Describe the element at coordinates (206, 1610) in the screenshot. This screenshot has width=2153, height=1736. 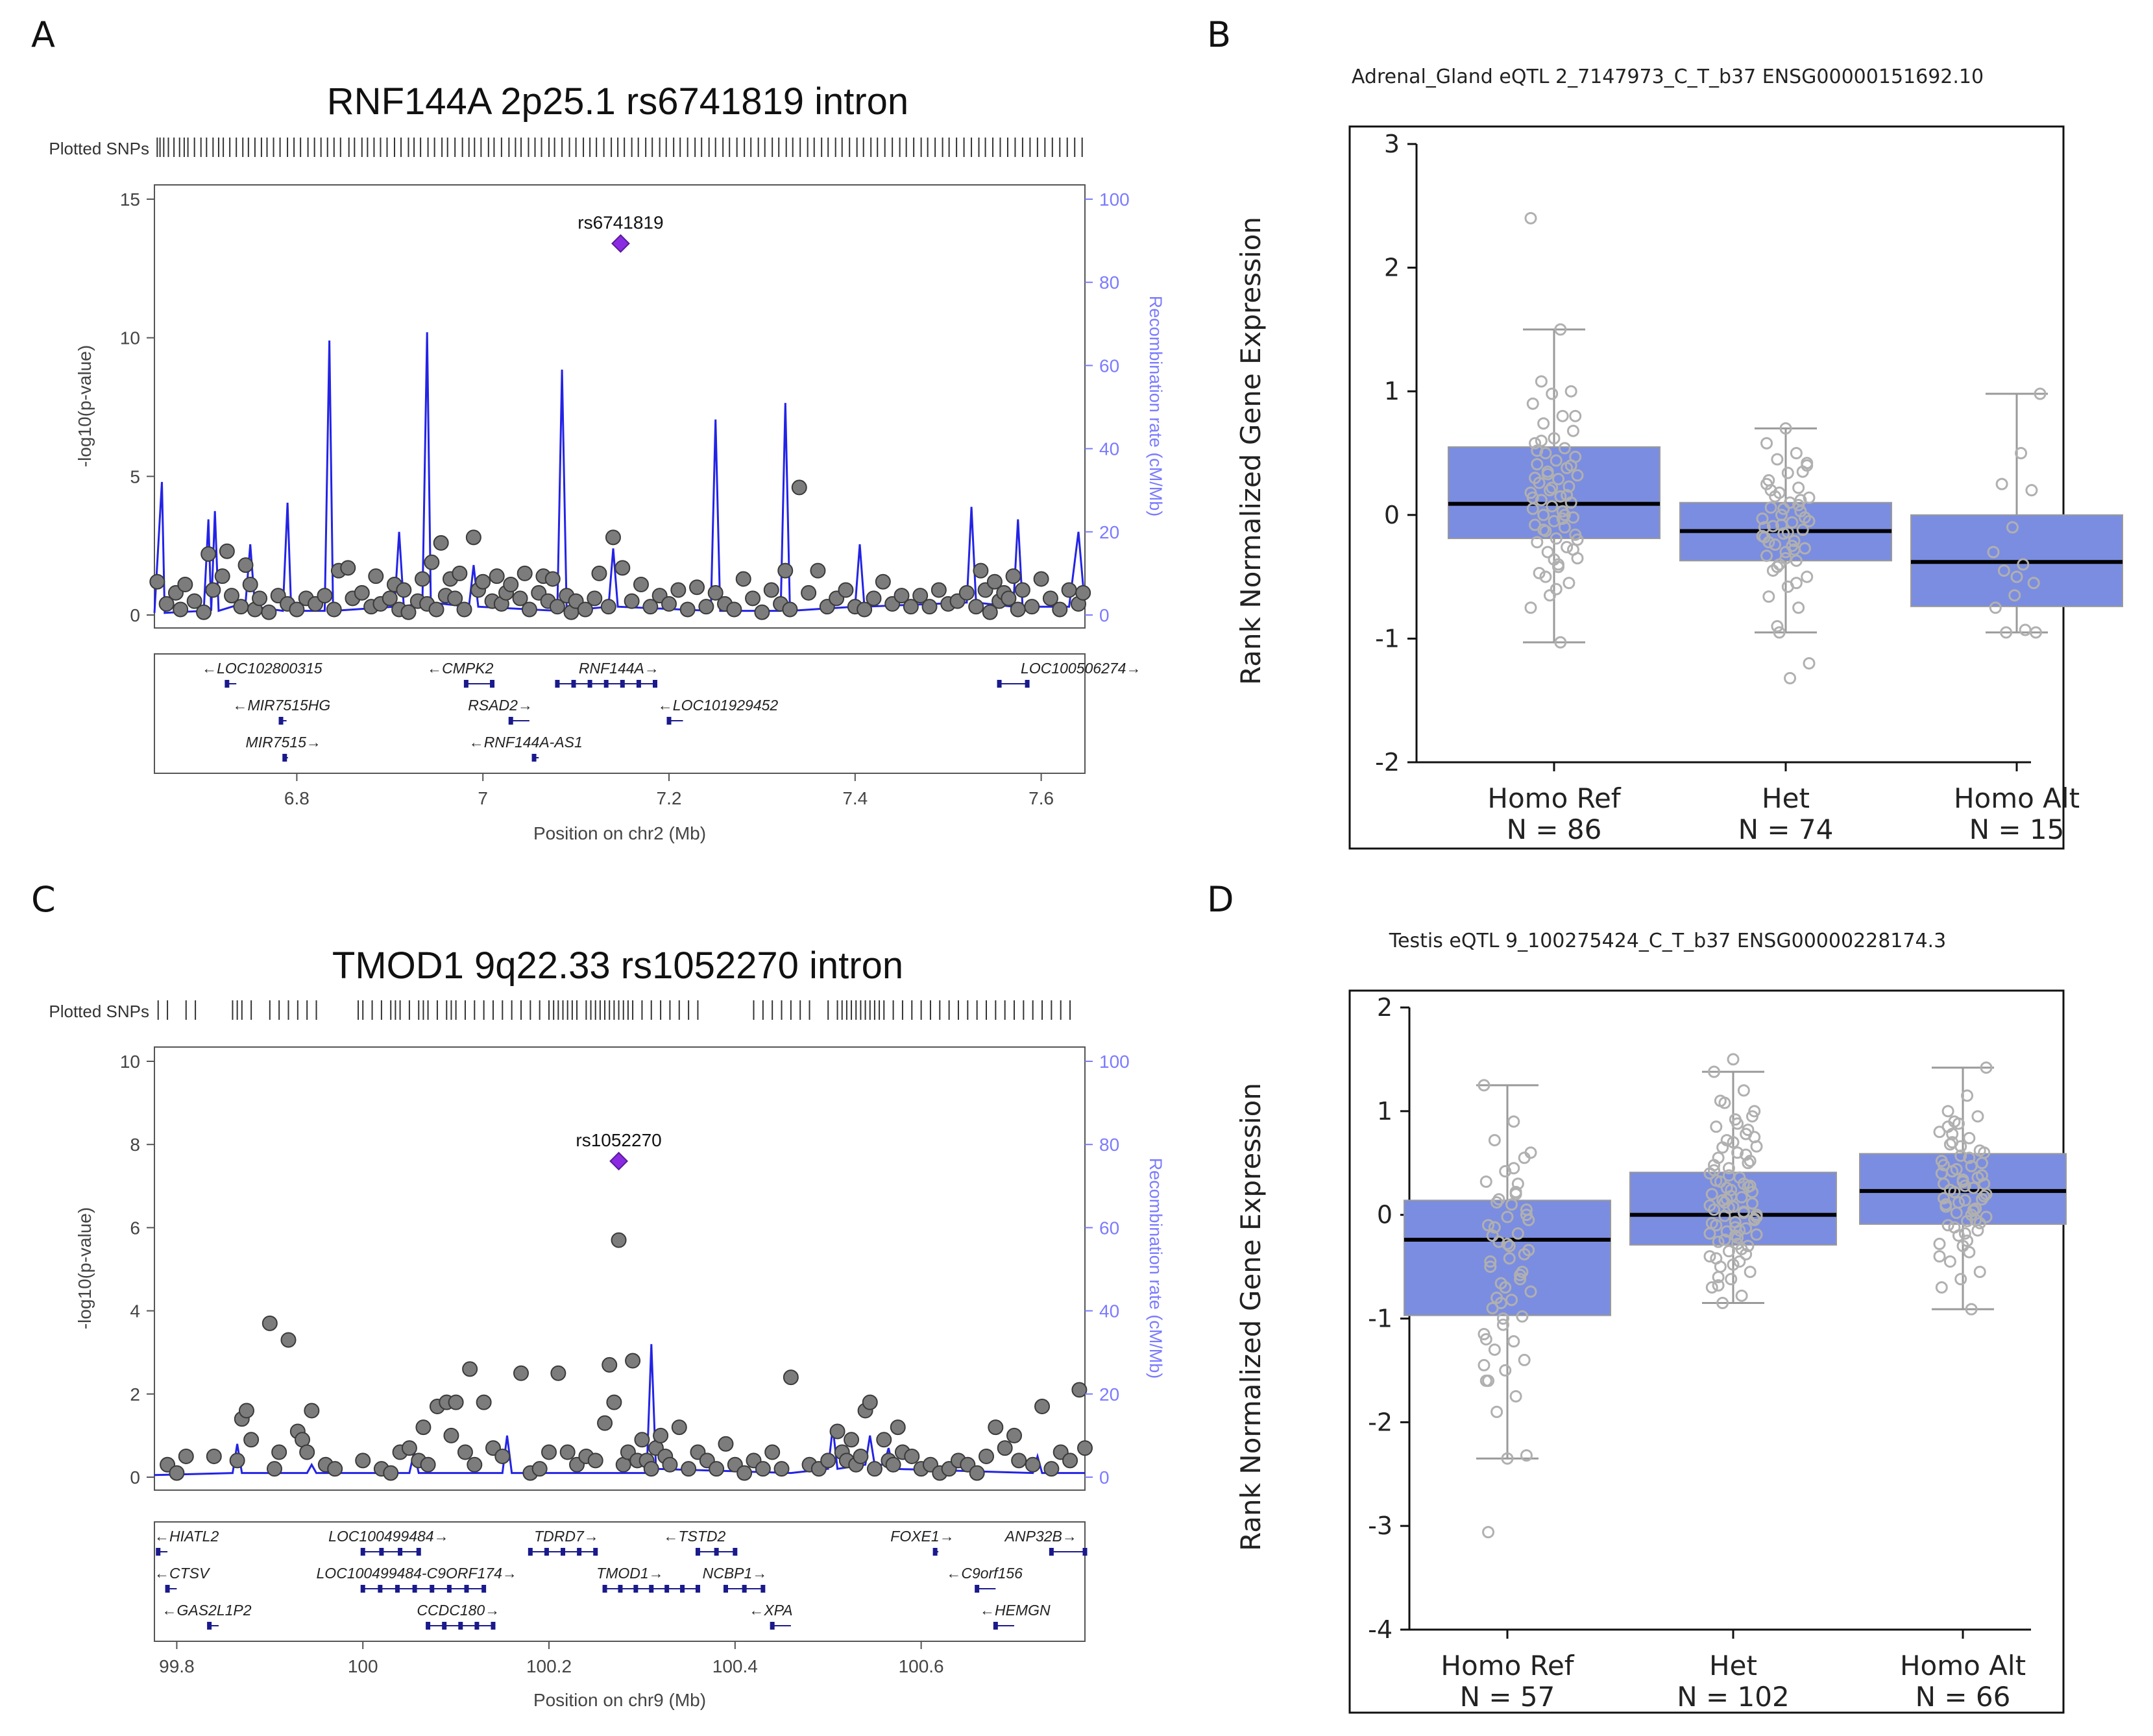
I see `gene-label: ←GAS2L1P2` at that location.